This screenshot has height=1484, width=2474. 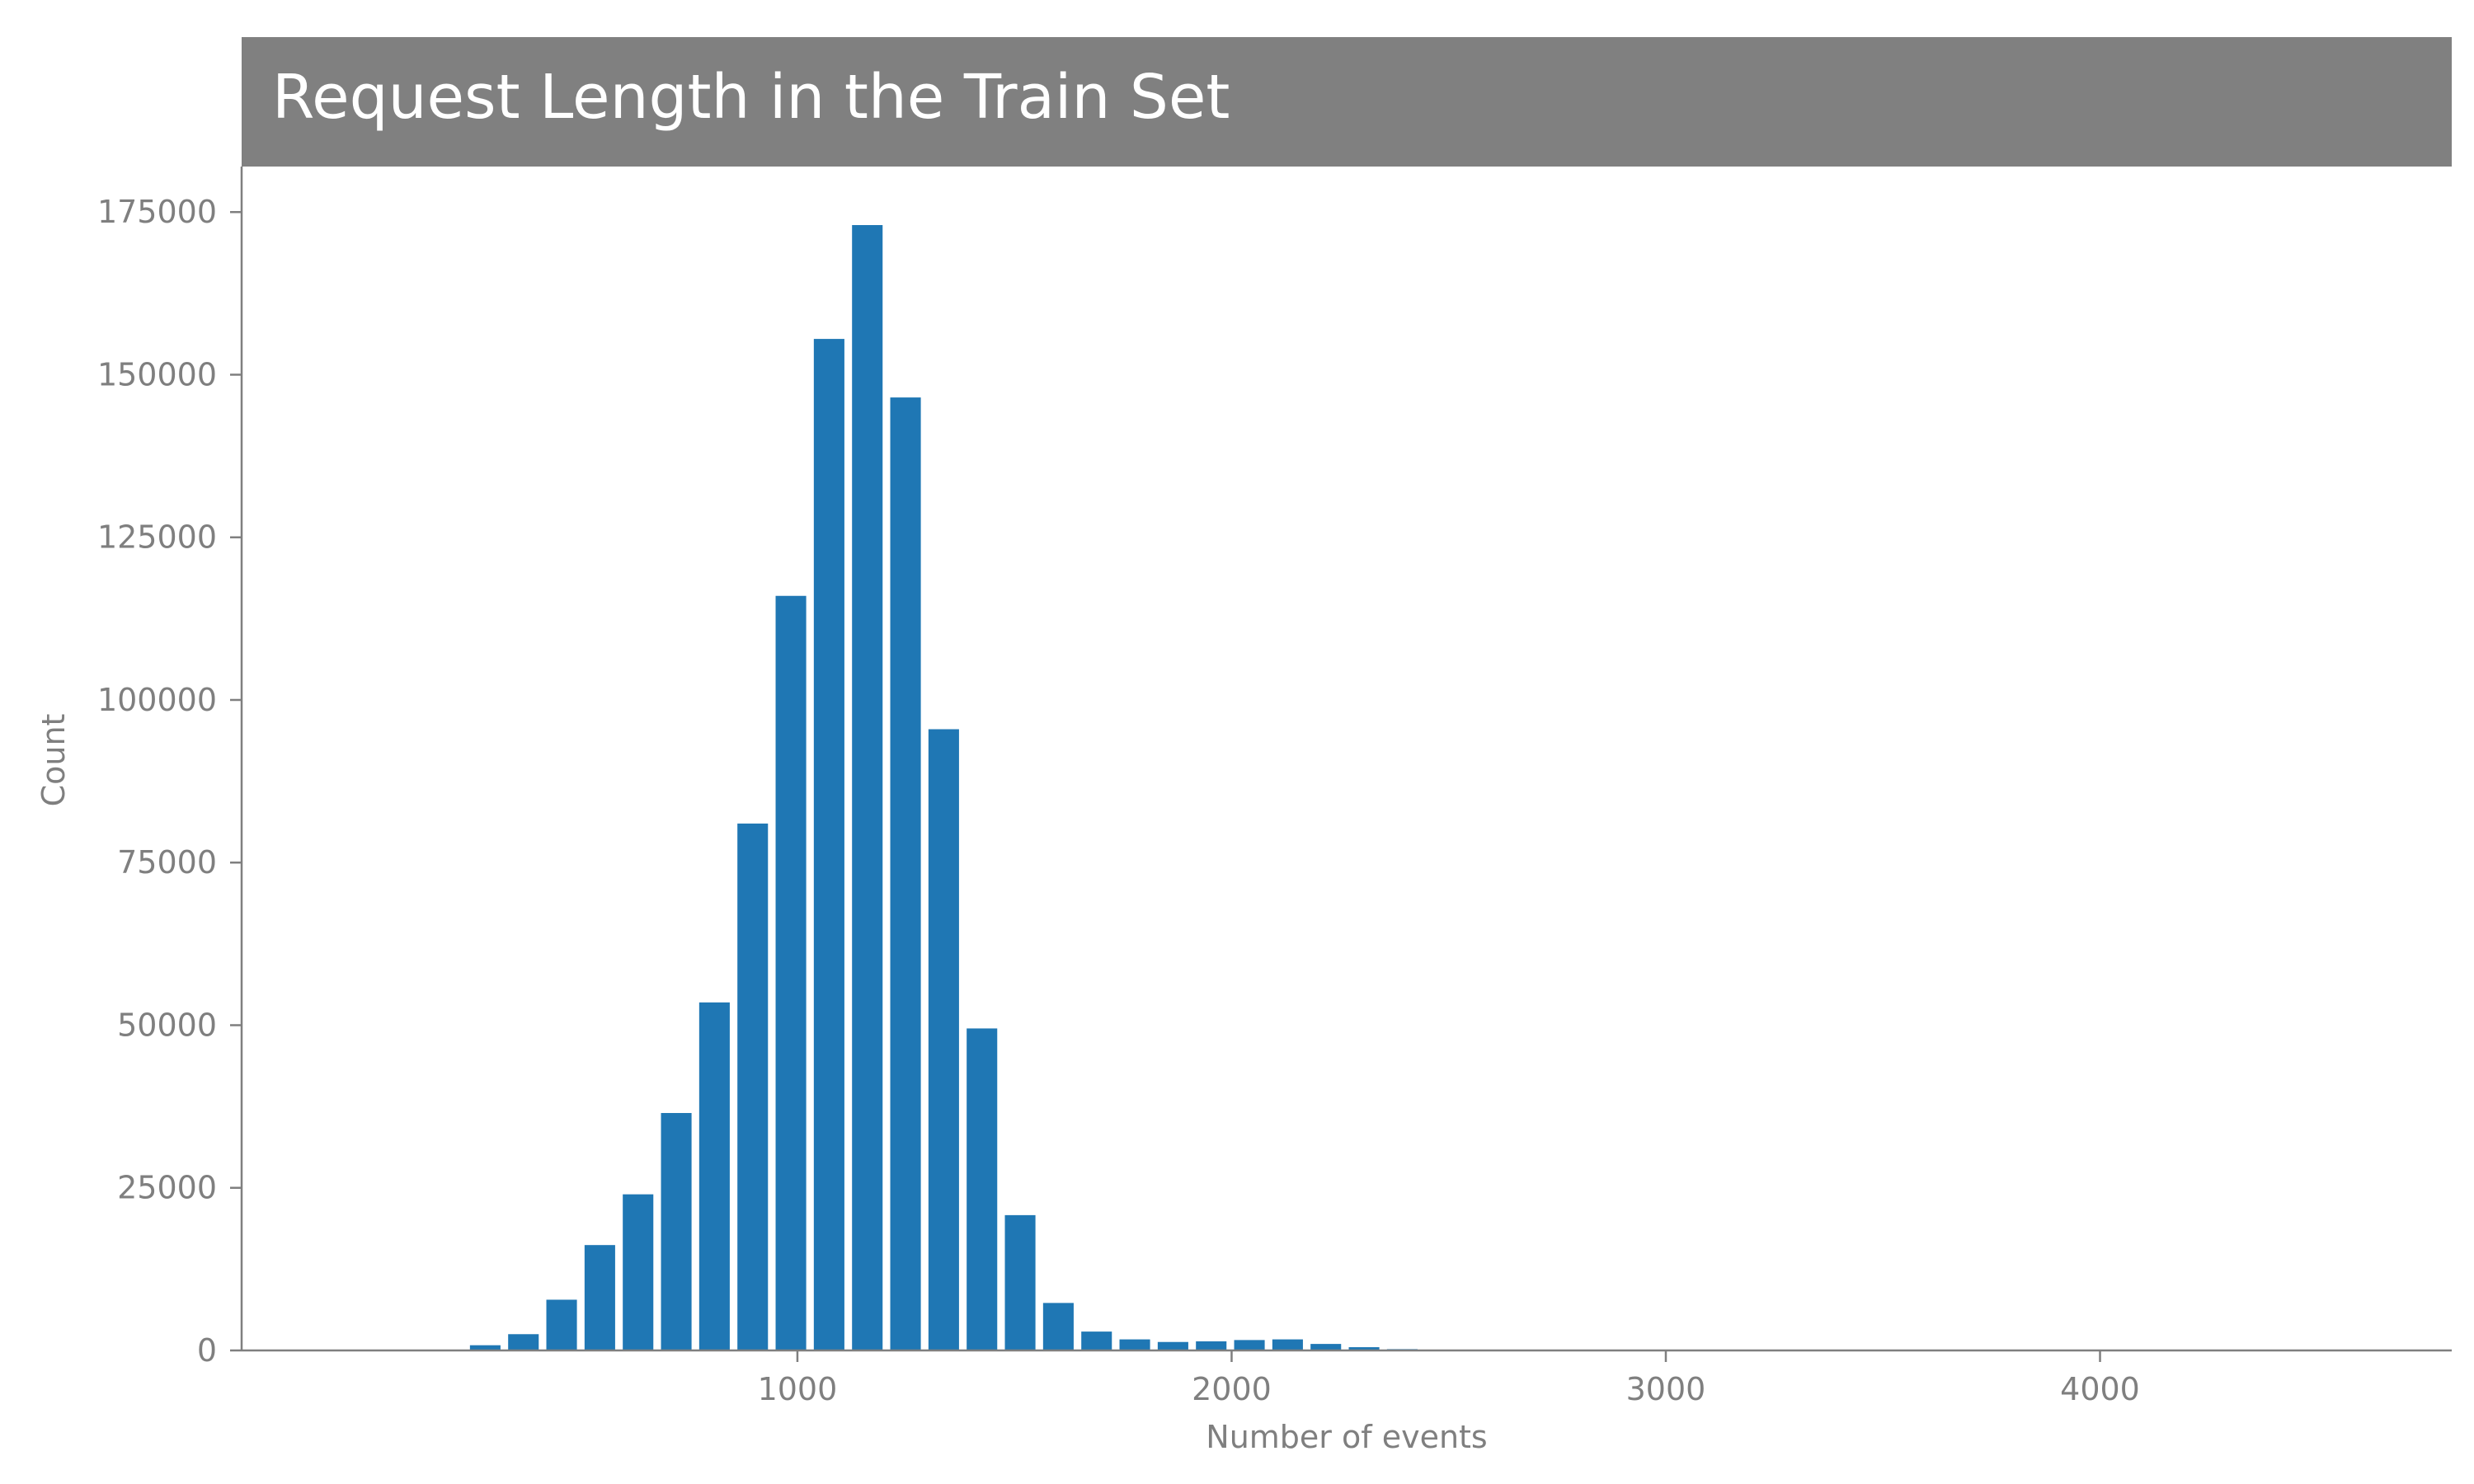 I want to click on y-ticks-group: 0 25000 50000 75000 100000 125000 150000 175000, so click(x=169, y=781).